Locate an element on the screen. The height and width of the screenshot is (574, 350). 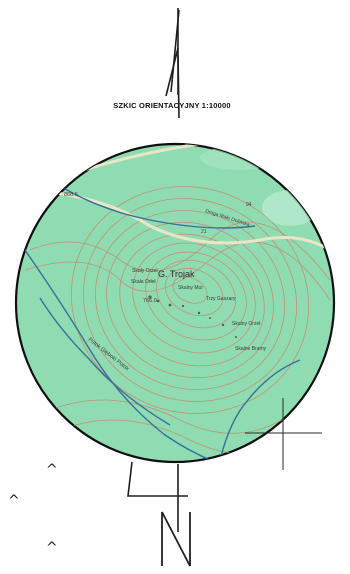
label-skaly-mur: Skalny Mur is located at coordinates (190, 288).